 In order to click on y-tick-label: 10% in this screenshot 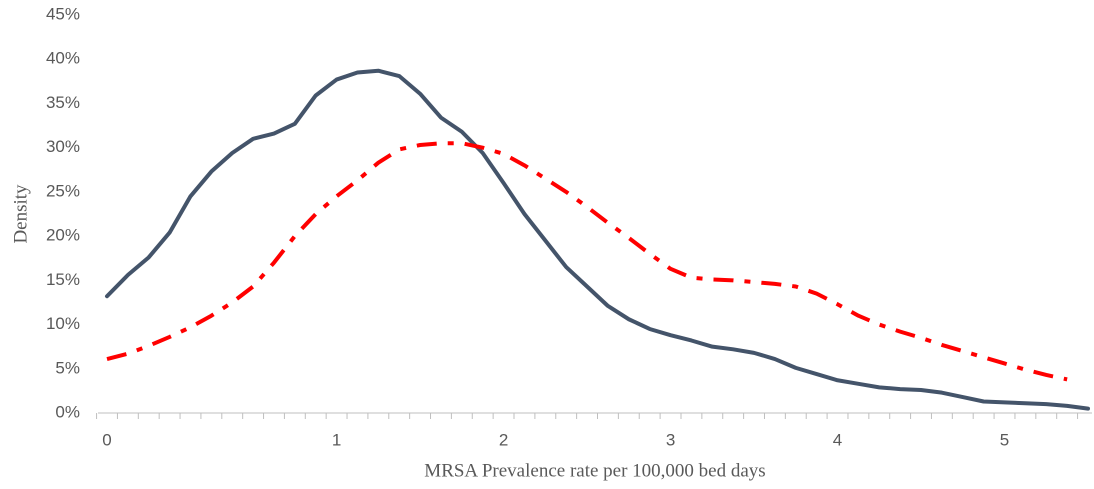, I will do `click(63, 323)`.